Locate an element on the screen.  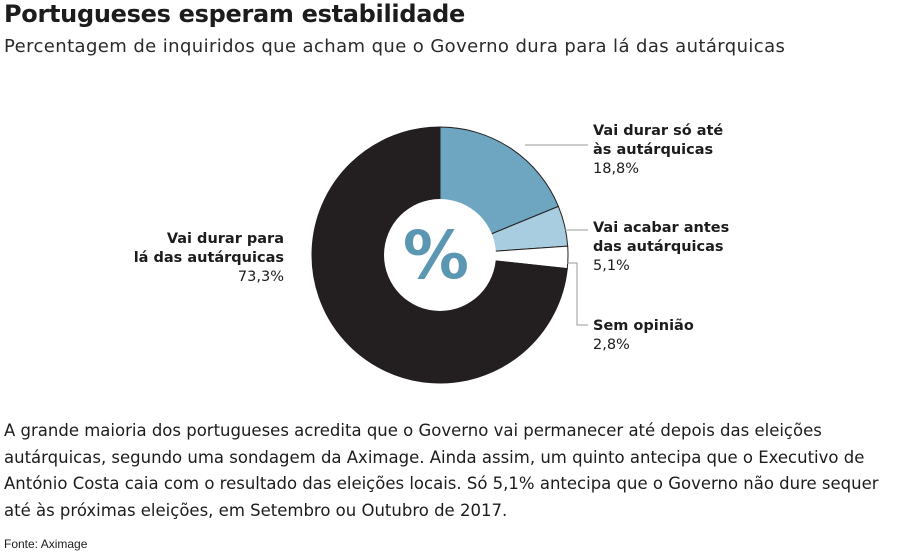
slice-label-1-line-1: Vai acabar antes is located at coordinates (661, 228).